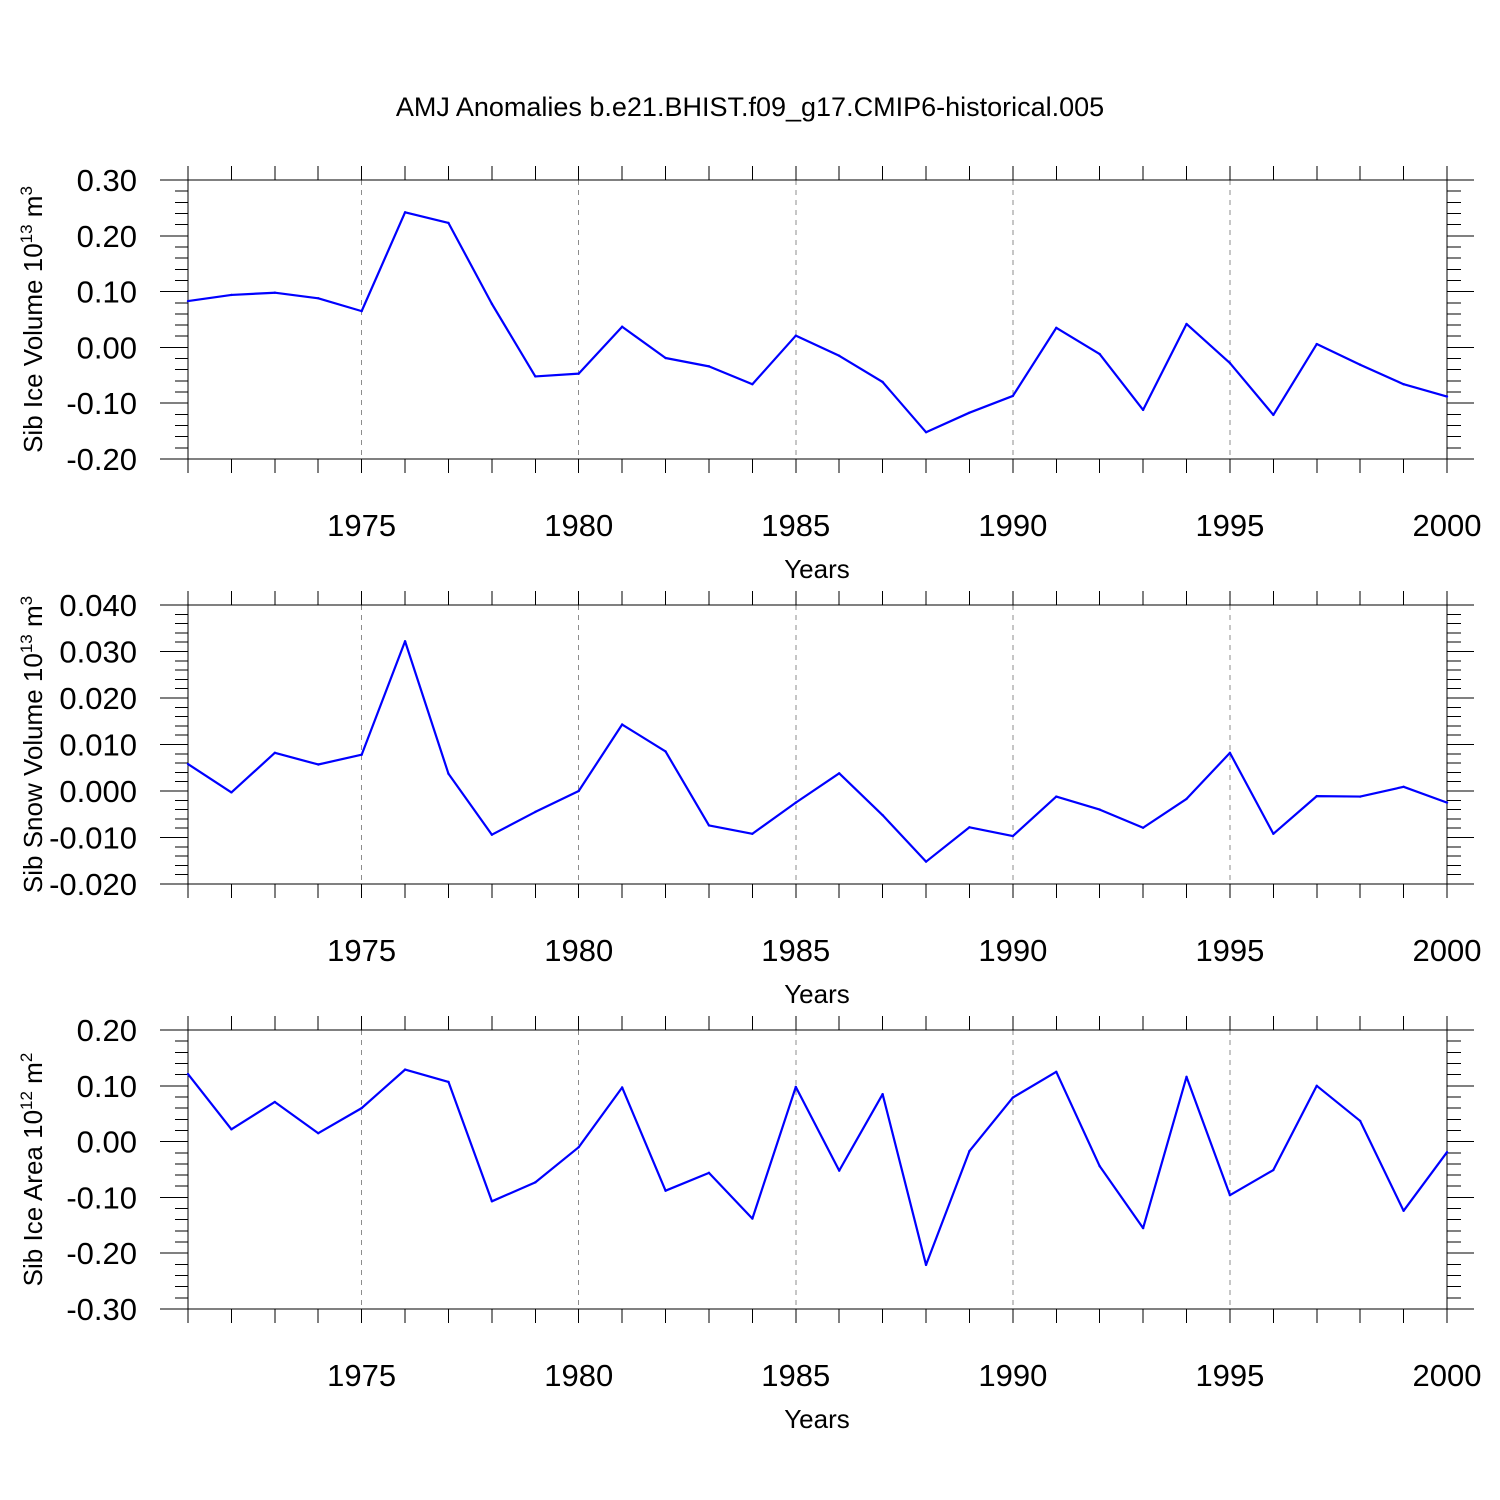  Describe the element at coordinates (361, 950) in the screenshot. I see `x-tick-label: 1975` at that location.